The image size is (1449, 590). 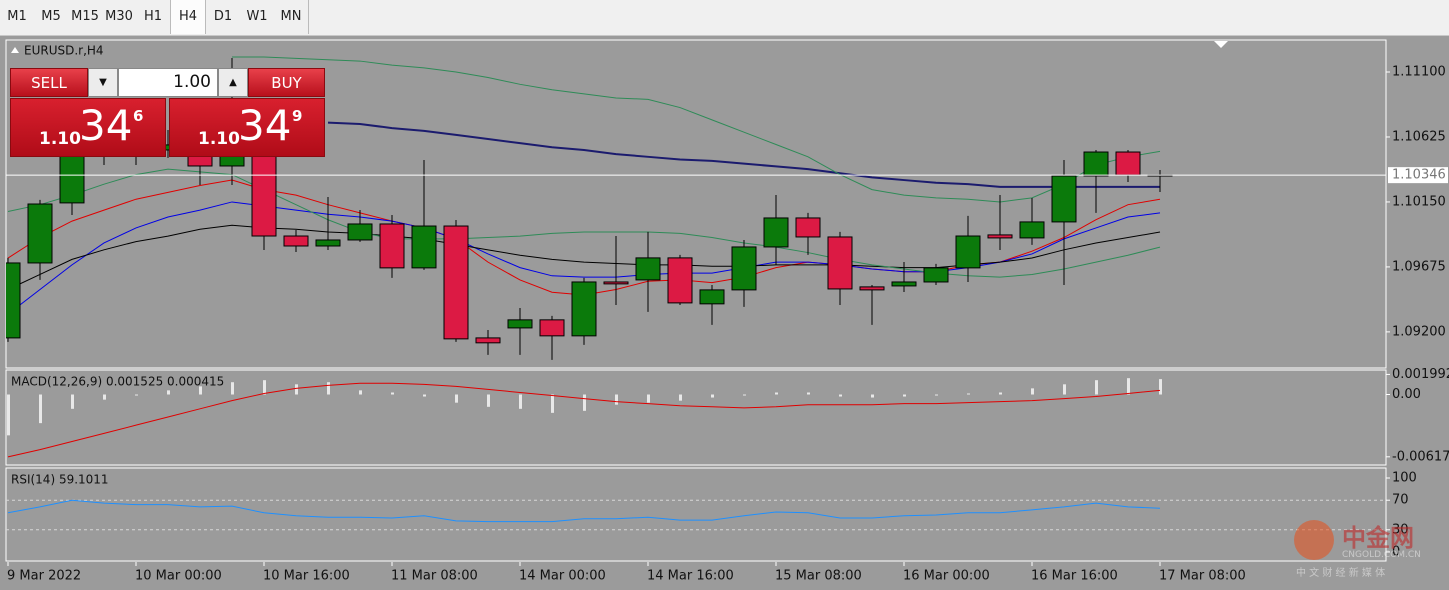 What do you see at coordinates (1420, 456) in the screenshot?
I see `y-tick-label: -0.006178` at bounding box center [1420, 456].